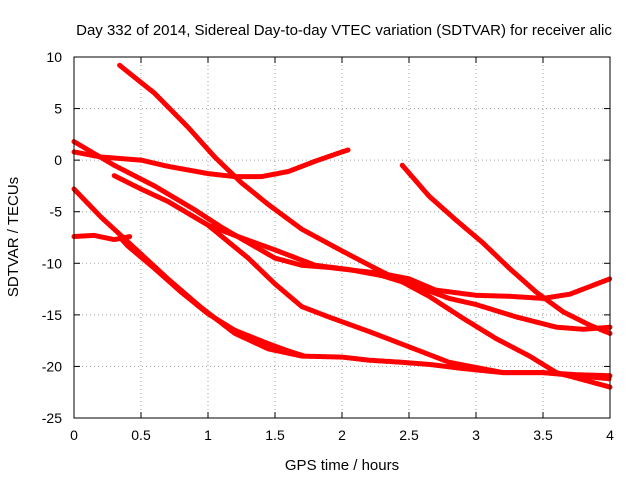 This screenshot has height=480, width=640. What do you see at coordinates (56, 212) in the screenshot?
I see `y-tick-label: -5` at bounding box center [56, 212].